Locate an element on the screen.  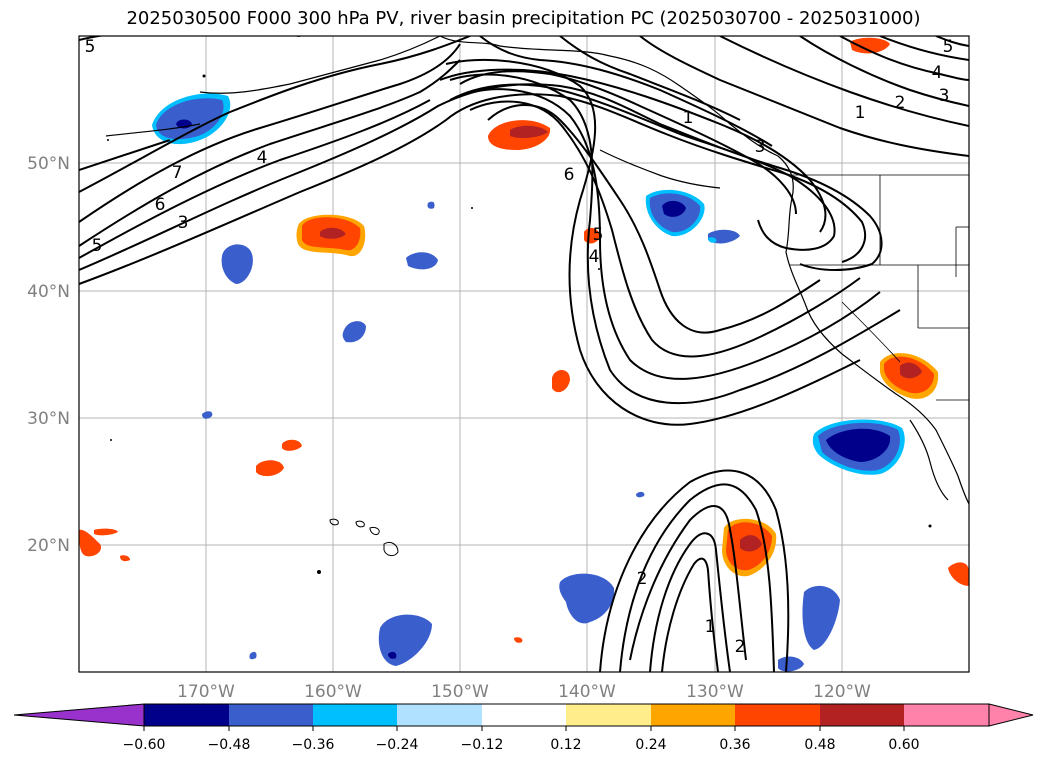
colorbar-tick-label: 0.24 is located at coordinates (650, 745).